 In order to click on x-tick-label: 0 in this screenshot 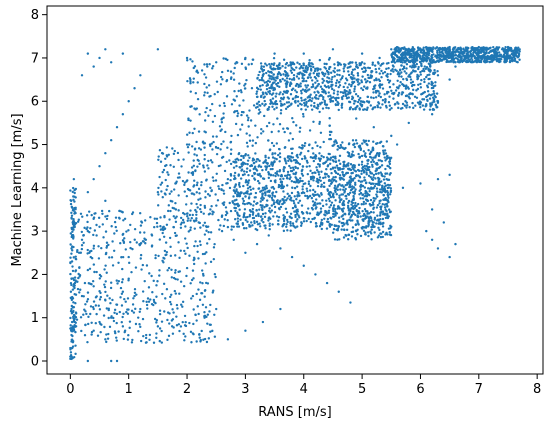, I will do `click(70, 389)`.